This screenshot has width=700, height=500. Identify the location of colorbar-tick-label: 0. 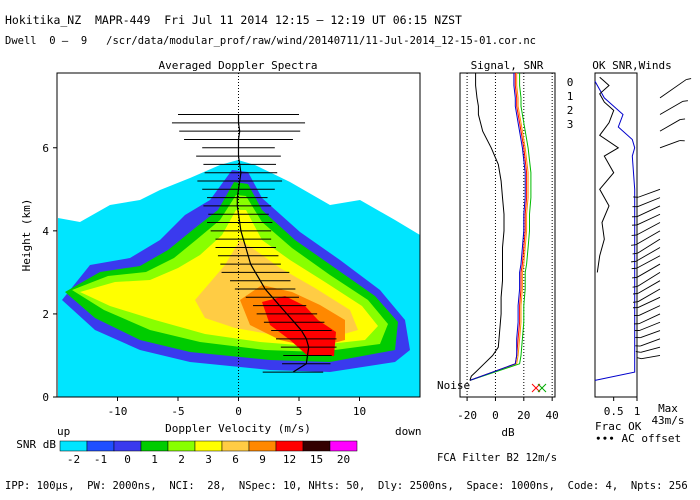
(127, 459).